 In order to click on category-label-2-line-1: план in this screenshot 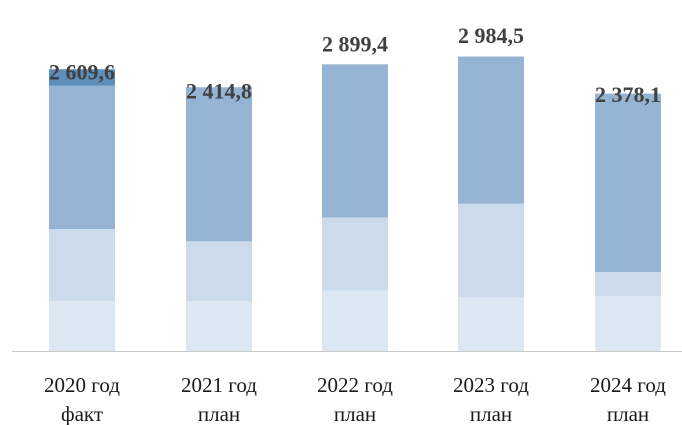, I will do `click(355, 413)`.